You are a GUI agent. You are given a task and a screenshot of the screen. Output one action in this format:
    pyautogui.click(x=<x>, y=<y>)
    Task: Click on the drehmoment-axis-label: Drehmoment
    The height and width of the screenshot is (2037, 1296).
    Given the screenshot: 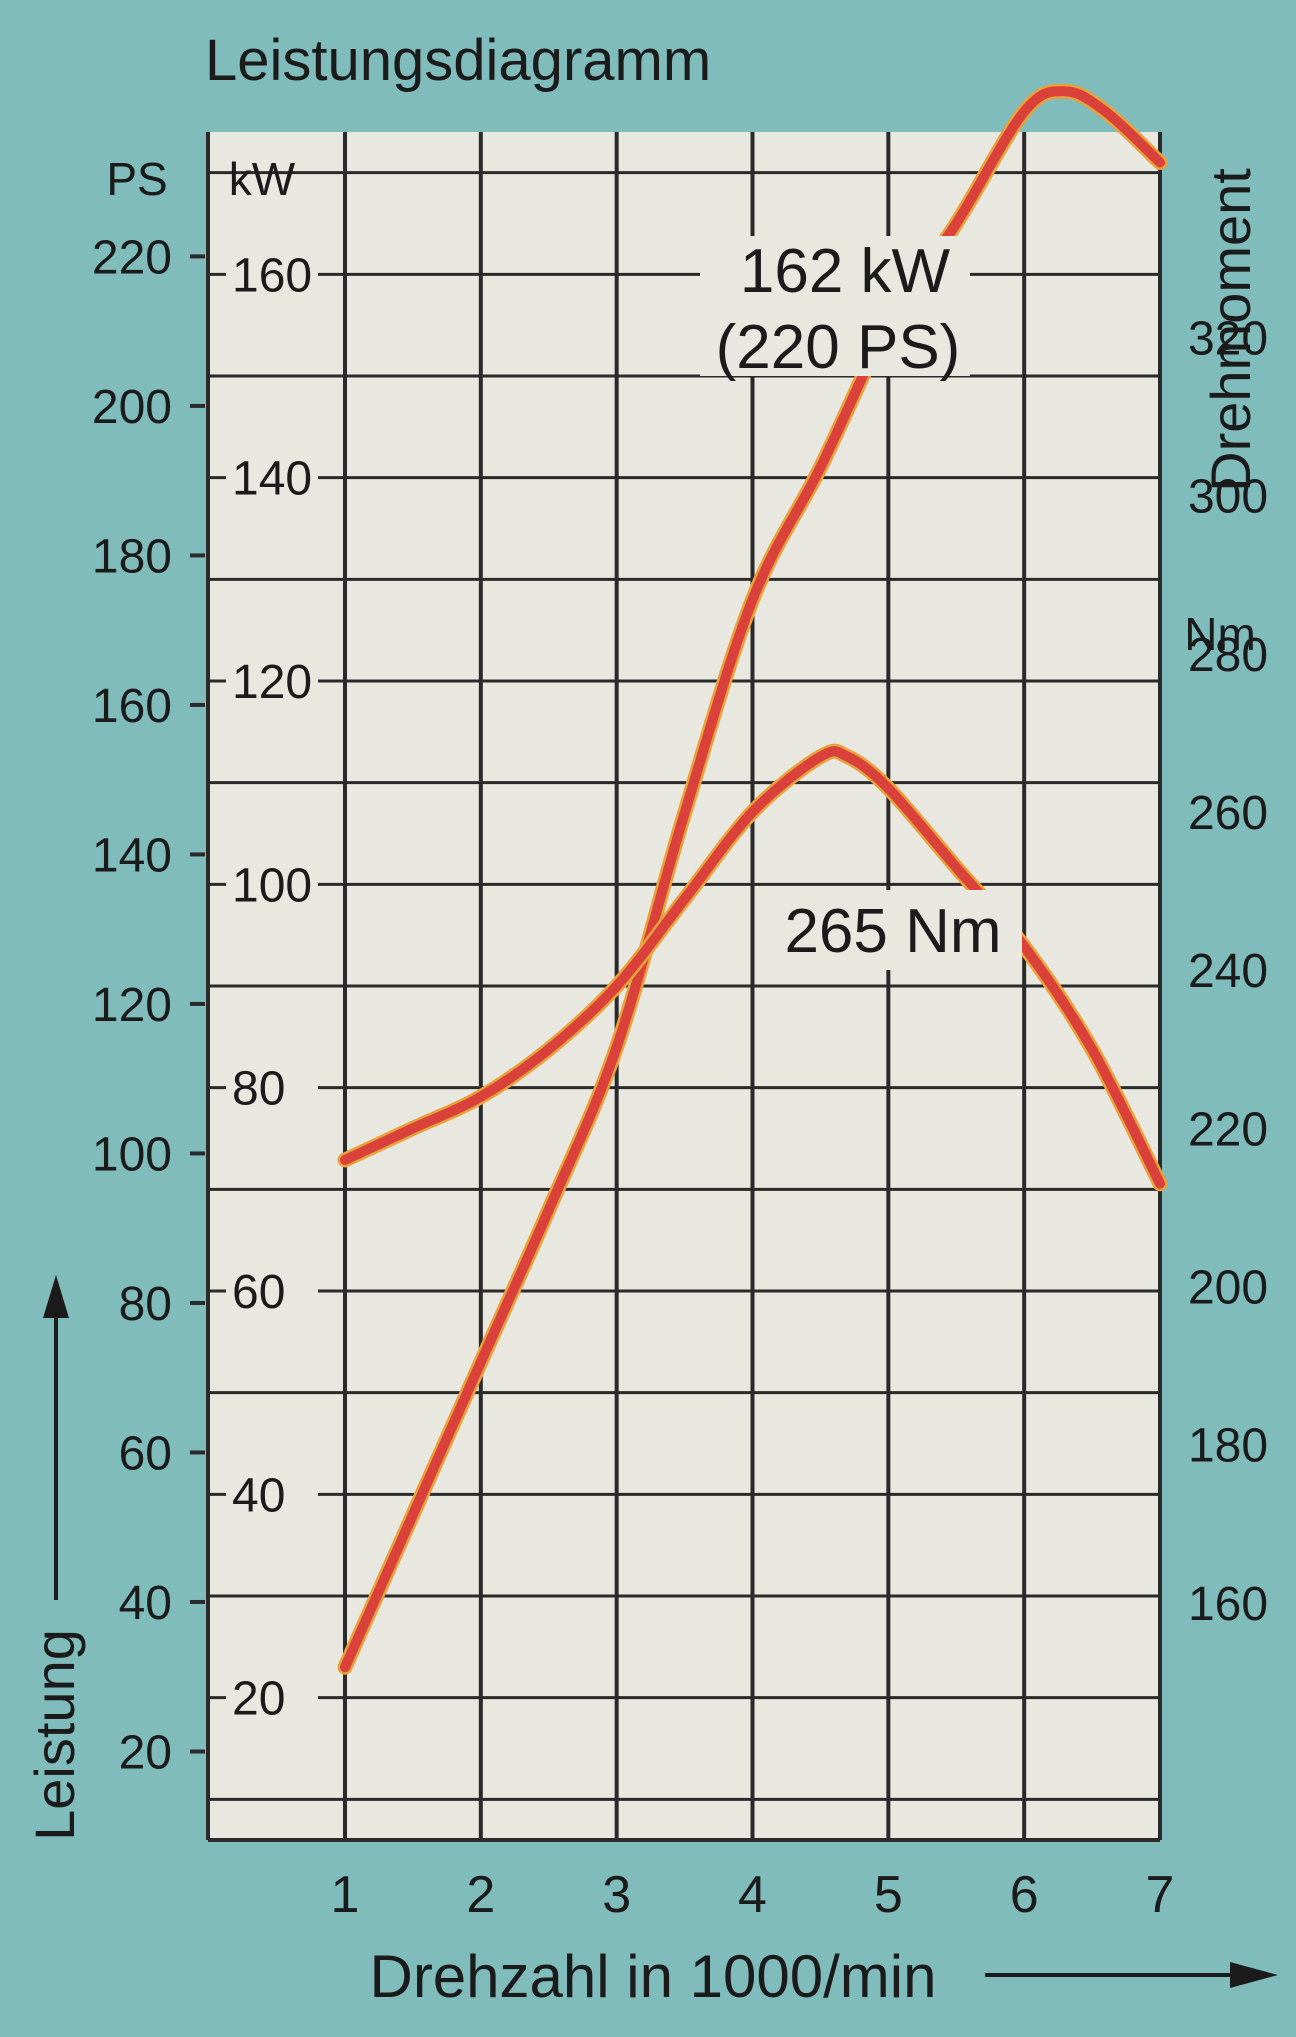 What is the action you would take?
    pyautogui.click(x=1230, y=330)
    